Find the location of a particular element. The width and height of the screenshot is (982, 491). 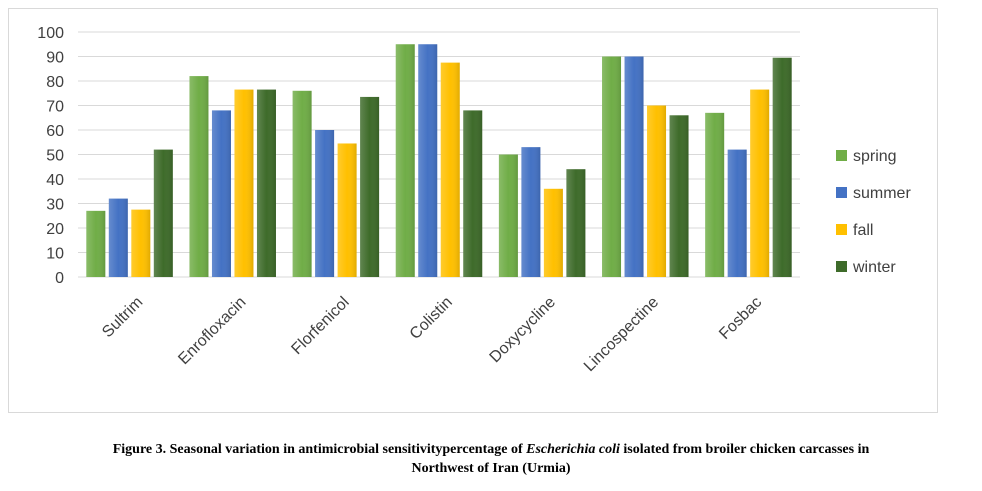

y-axis-ticks: 0 10 20 30 40 50 60 70 80 90 100 is located at coordinates (50, 156).